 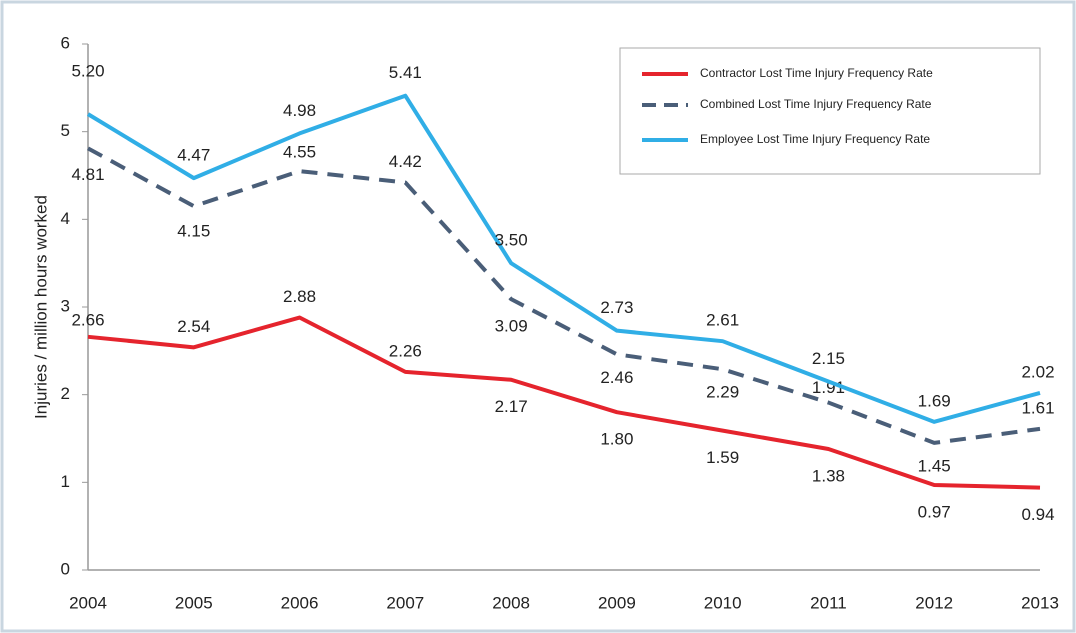 What do you see at coordinates (65, 130) in the screenshot?
I see `y-tick-label: 5` at bounding box center [65, 130].